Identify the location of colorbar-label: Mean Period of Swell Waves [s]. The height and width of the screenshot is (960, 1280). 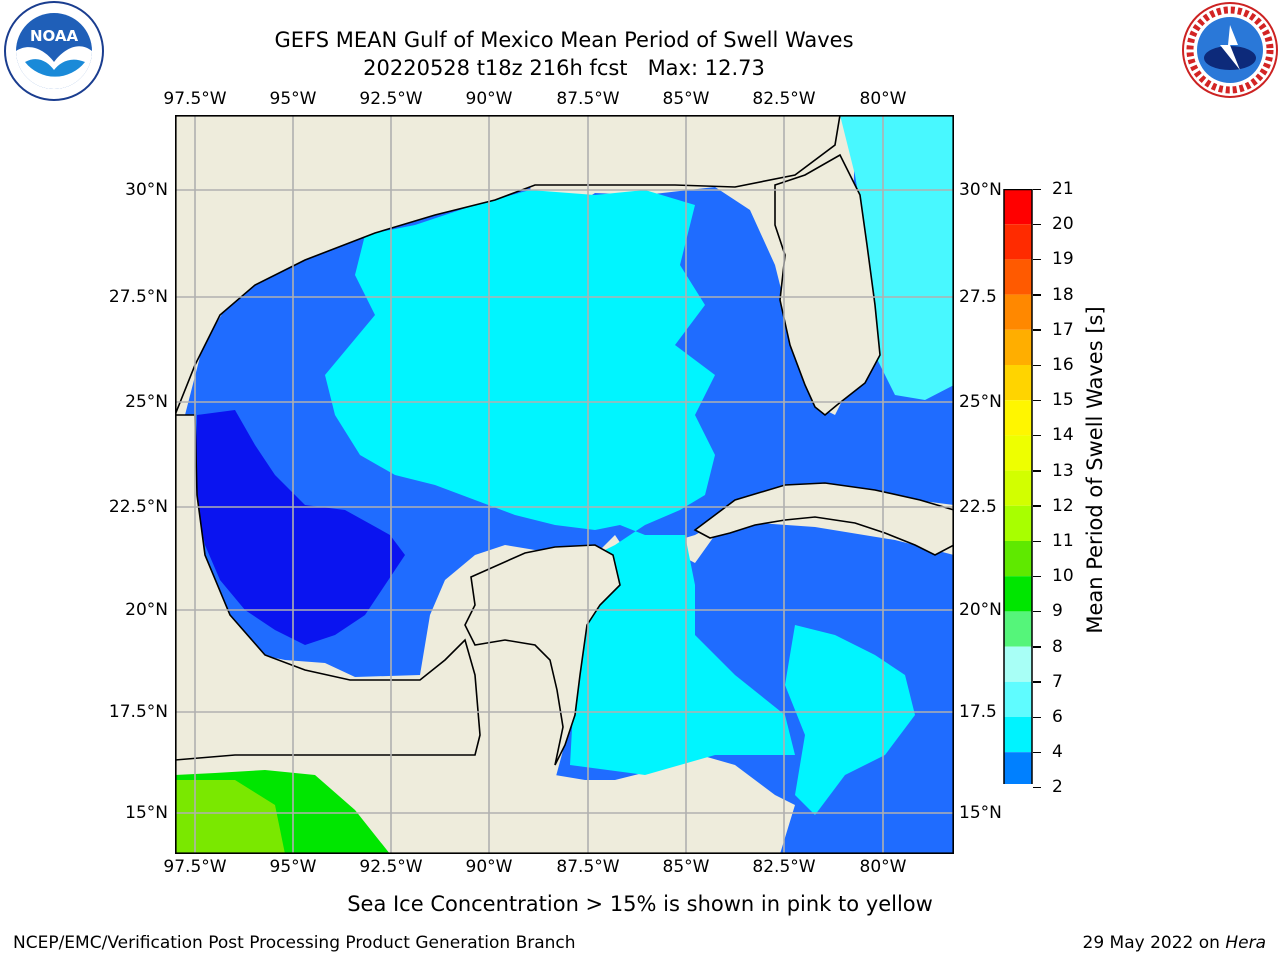
(1095, 470).